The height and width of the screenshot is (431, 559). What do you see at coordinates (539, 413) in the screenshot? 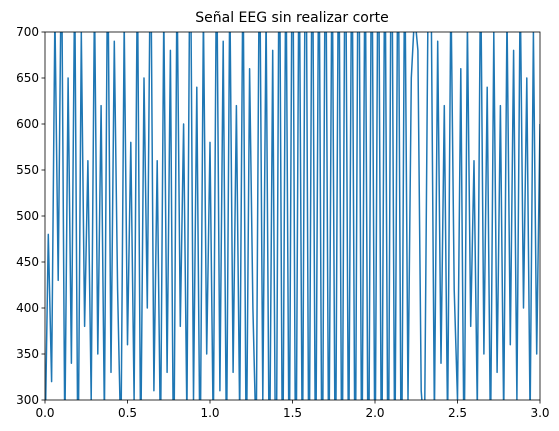
I see `x-tick-label: 3.0` at bounding box center [539, 413].